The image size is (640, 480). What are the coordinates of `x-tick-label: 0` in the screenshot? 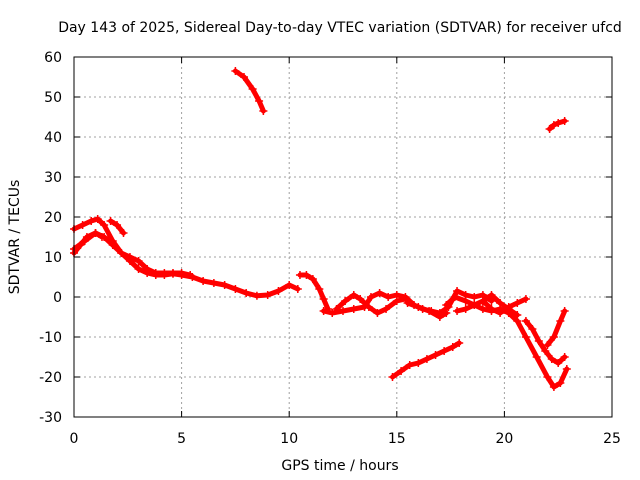 It's located at (74, 439).